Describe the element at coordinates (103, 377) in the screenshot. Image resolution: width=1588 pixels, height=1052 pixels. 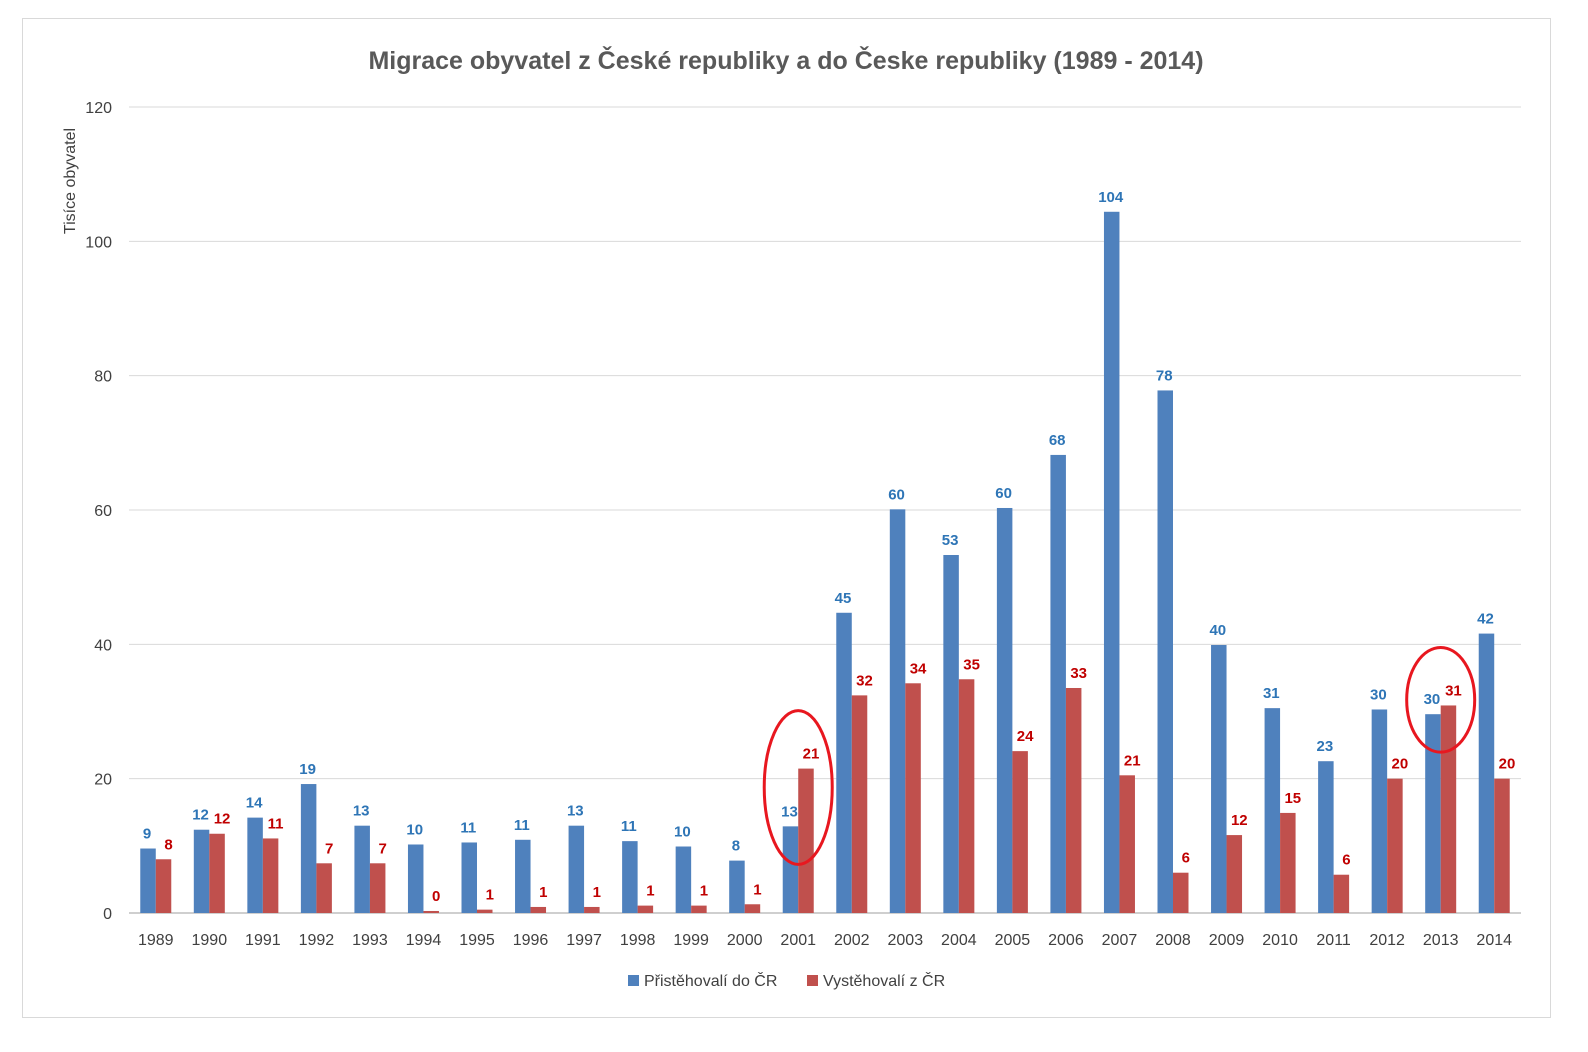
I see `y-tick-label: 80` at that location.